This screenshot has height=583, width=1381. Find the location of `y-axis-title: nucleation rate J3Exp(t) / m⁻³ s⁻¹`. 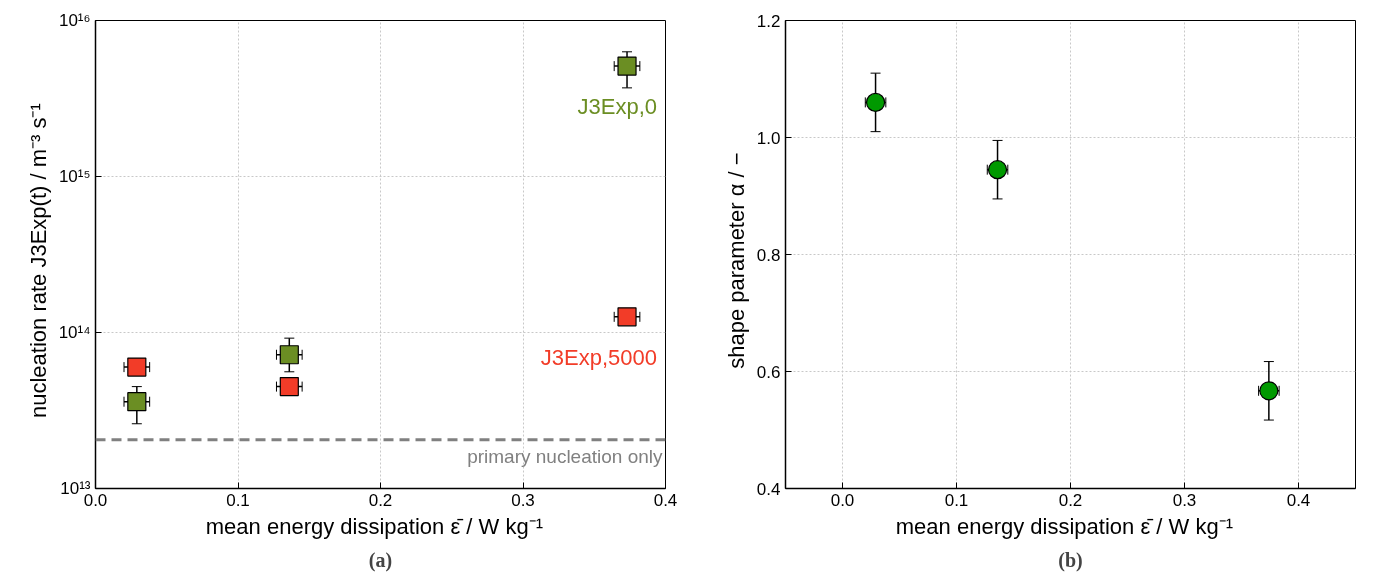

y-axis-title: nucleation rate J3Exp(t) / m⁻³ s⁻¹ is located at coordinates (38, 260).